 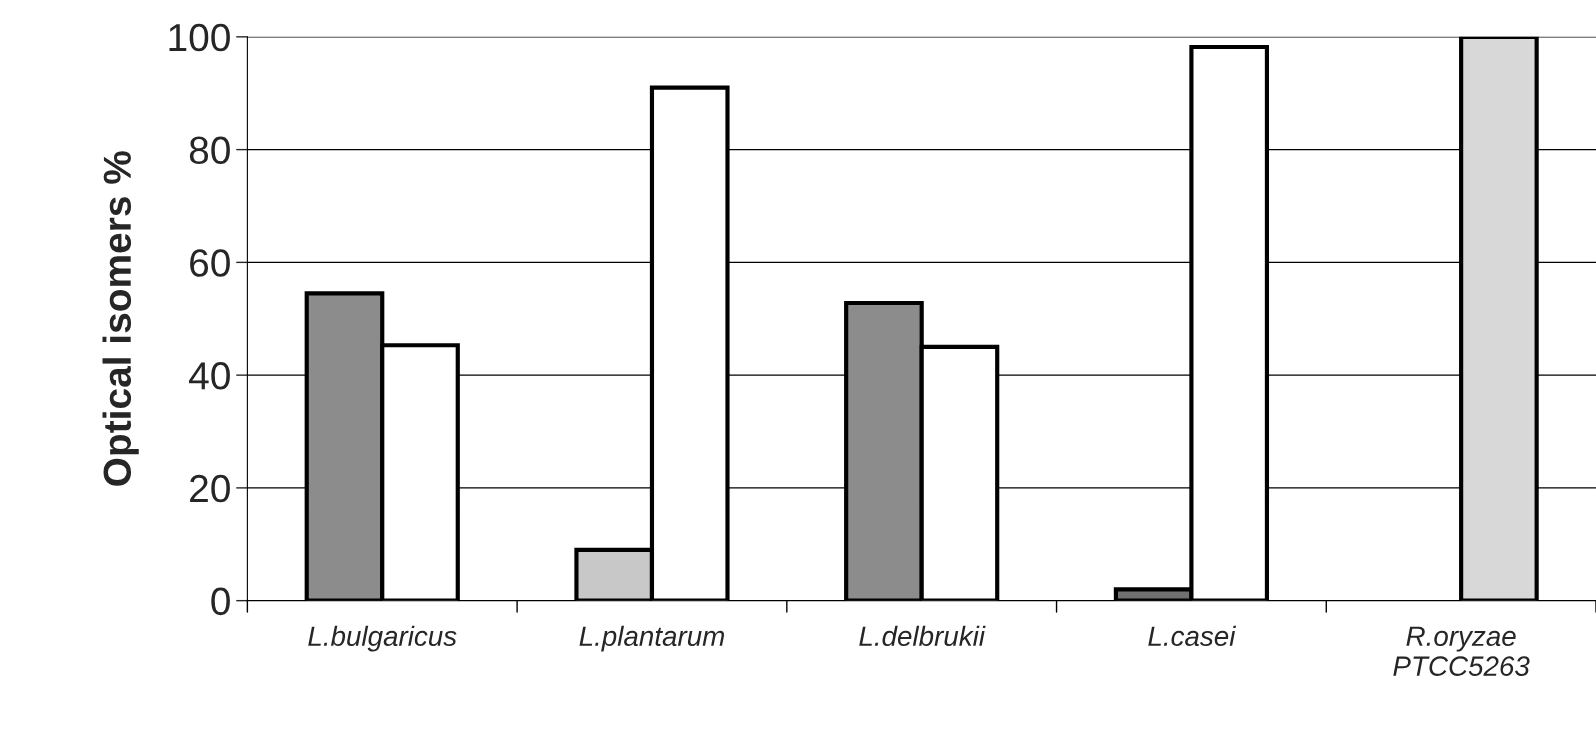 What do you see at coordinates (199, 37) in the screenshot?
I see `y-tick-label: 100` at bounding box center [199, 37].